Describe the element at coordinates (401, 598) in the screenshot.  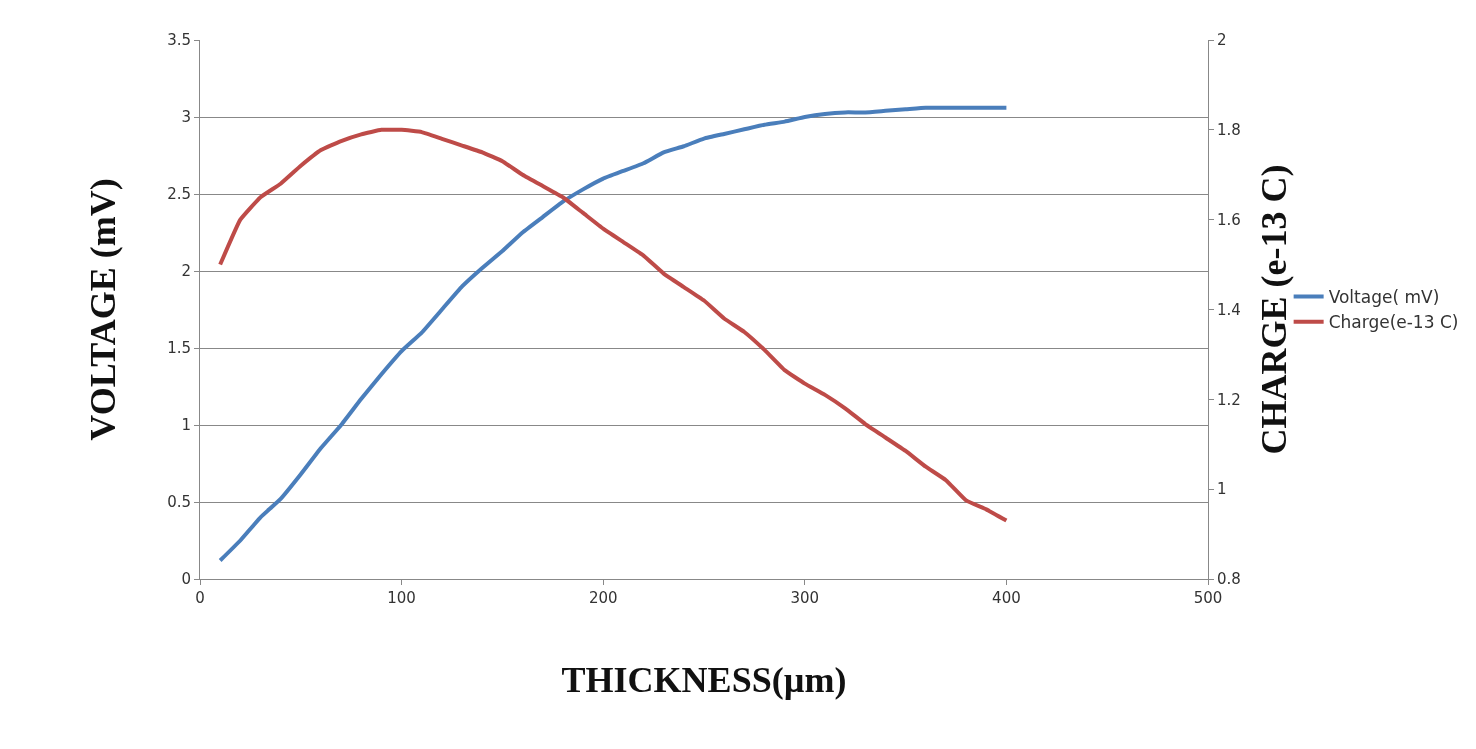
I see `x-tick-label: 100` at that location.